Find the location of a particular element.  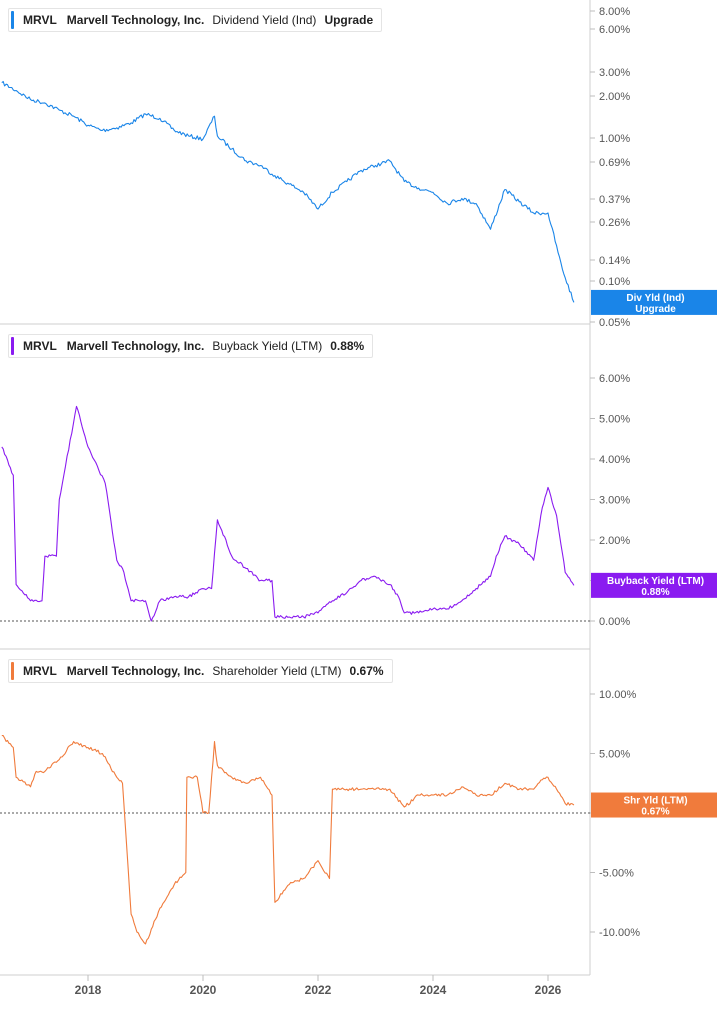

y-tick-label: 1.00% is located at coordinates (614, 139).